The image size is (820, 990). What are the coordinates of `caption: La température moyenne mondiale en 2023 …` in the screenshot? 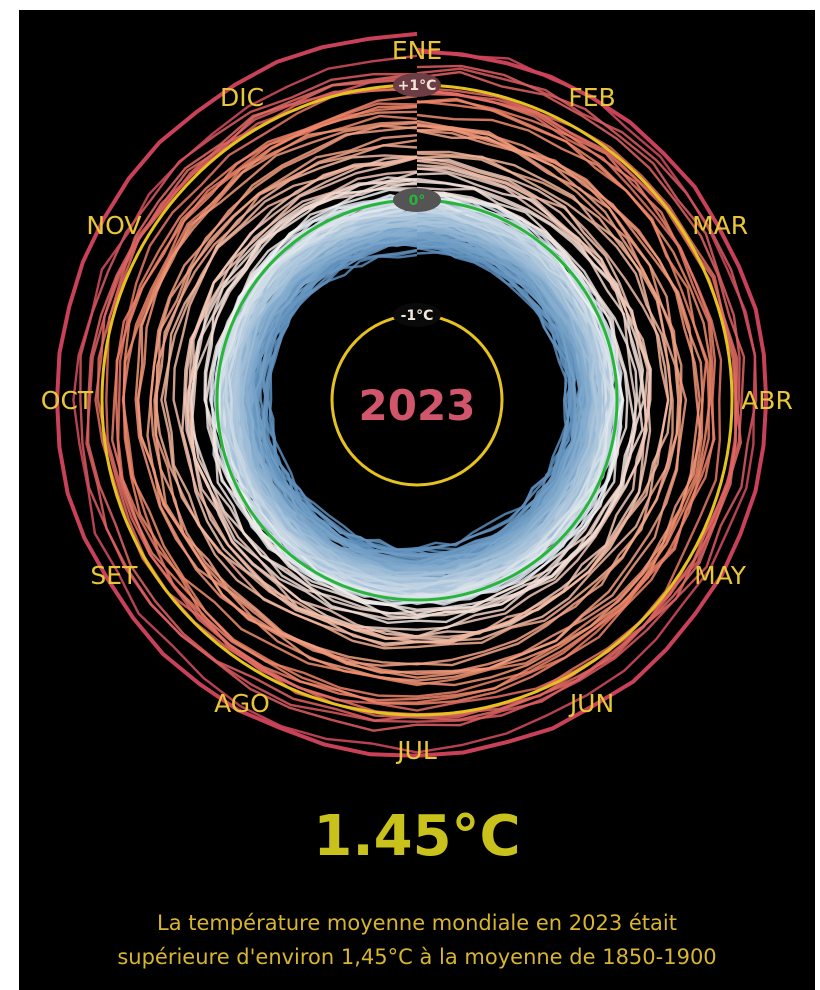 It's located at (417, 940).